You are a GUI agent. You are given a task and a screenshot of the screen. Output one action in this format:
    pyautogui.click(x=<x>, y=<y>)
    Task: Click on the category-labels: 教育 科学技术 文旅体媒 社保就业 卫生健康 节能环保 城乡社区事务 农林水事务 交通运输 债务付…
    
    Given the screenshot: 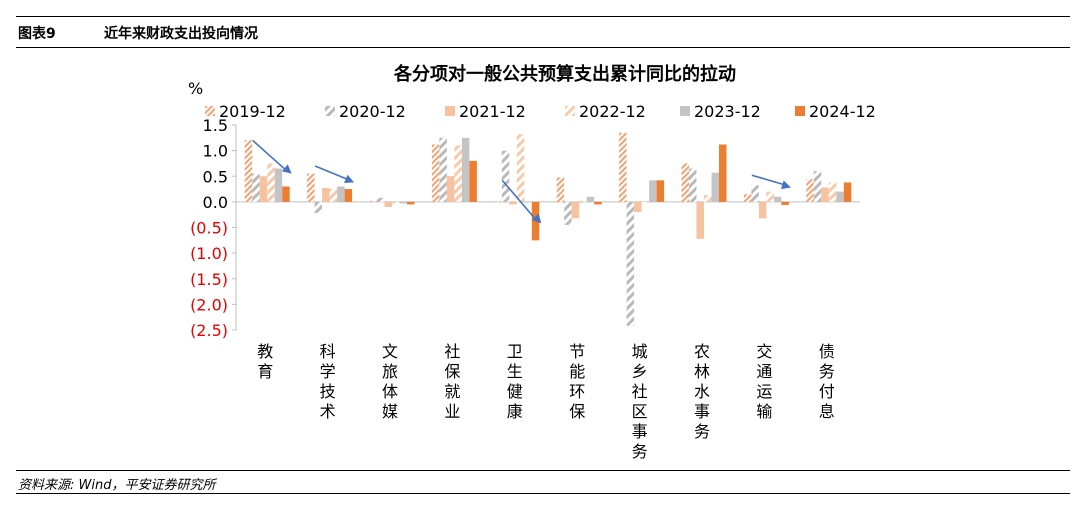 What is the action you would take?
    pyautogui.click(x=546, y=401)
    